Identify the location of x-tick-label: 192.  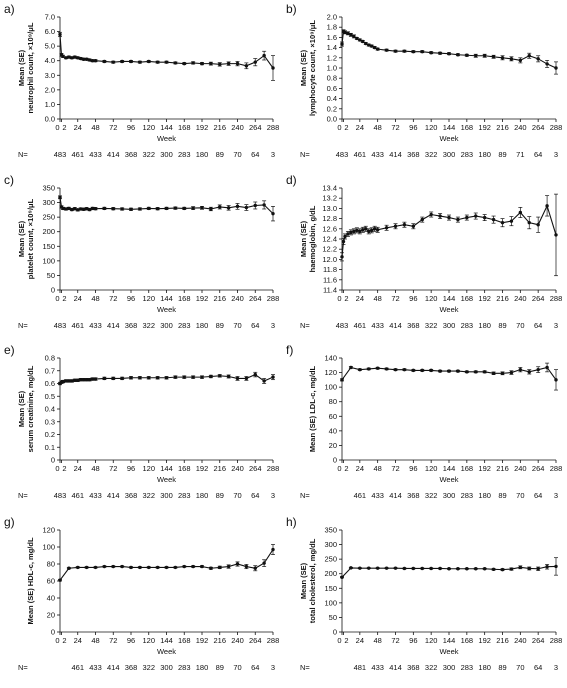
(202, 298).